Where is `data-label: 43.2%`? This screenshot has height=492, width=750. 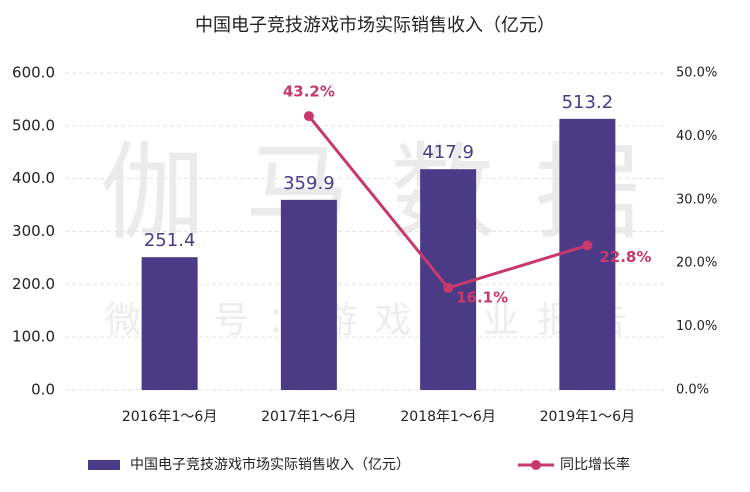 data-label: 43.2% is located at coordinates (309, 92).